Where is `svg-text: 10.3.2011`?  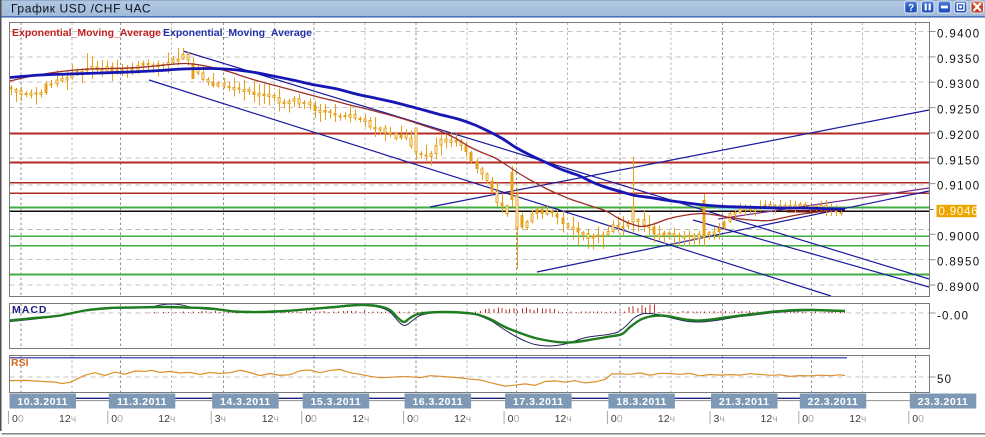
svg-text: 10.3.2011 is located at coordinates (42, 402).